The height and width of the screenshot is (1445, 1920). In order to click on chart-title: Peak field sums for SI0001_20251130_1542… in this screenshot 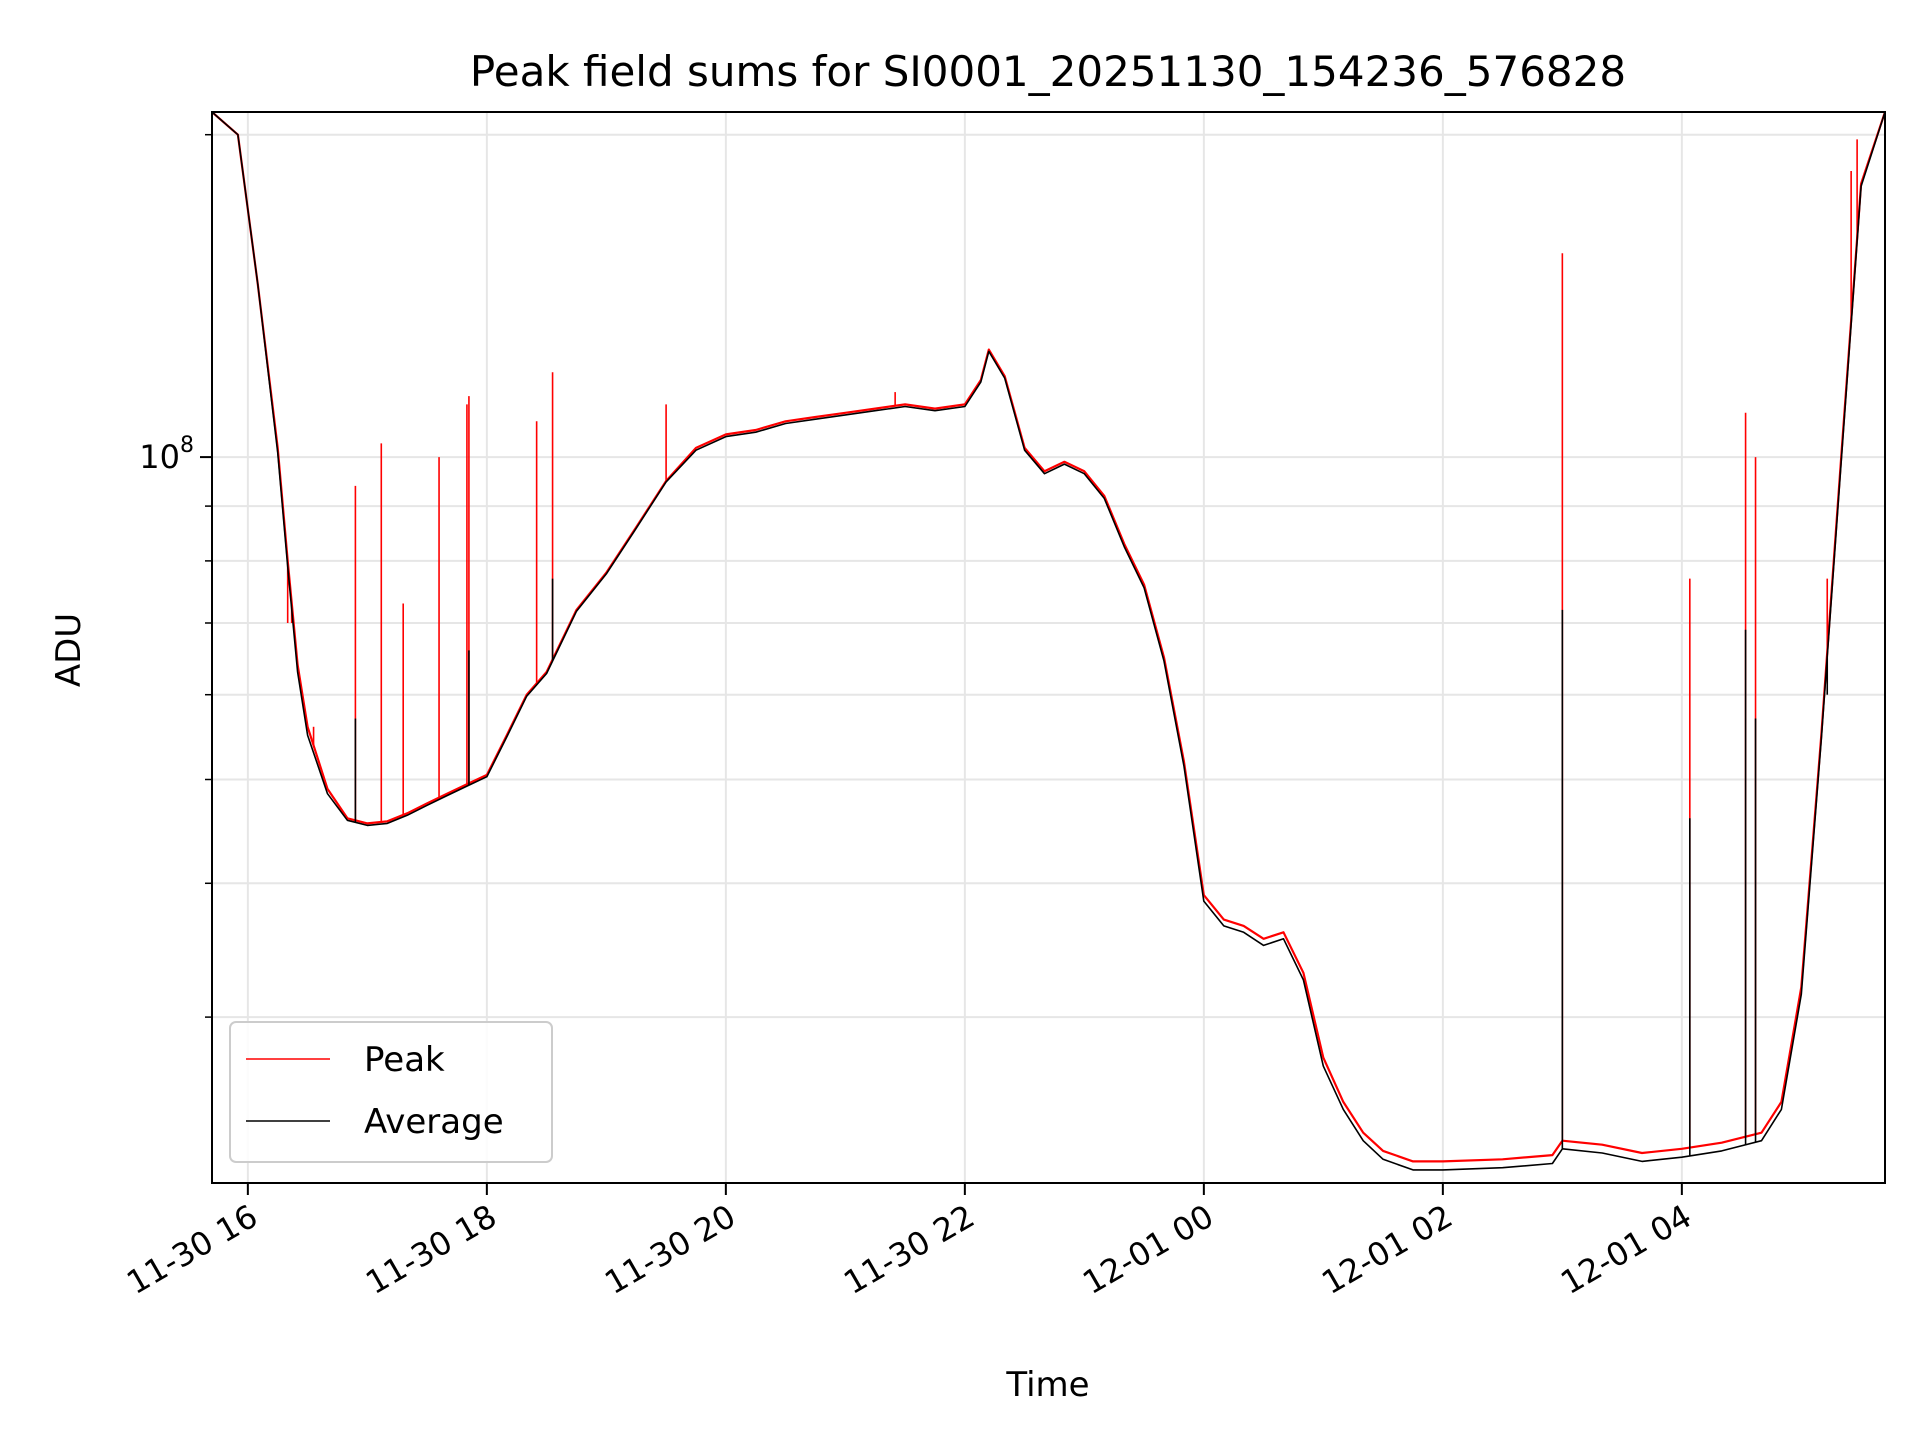, I will do `click(1048, 71)`.